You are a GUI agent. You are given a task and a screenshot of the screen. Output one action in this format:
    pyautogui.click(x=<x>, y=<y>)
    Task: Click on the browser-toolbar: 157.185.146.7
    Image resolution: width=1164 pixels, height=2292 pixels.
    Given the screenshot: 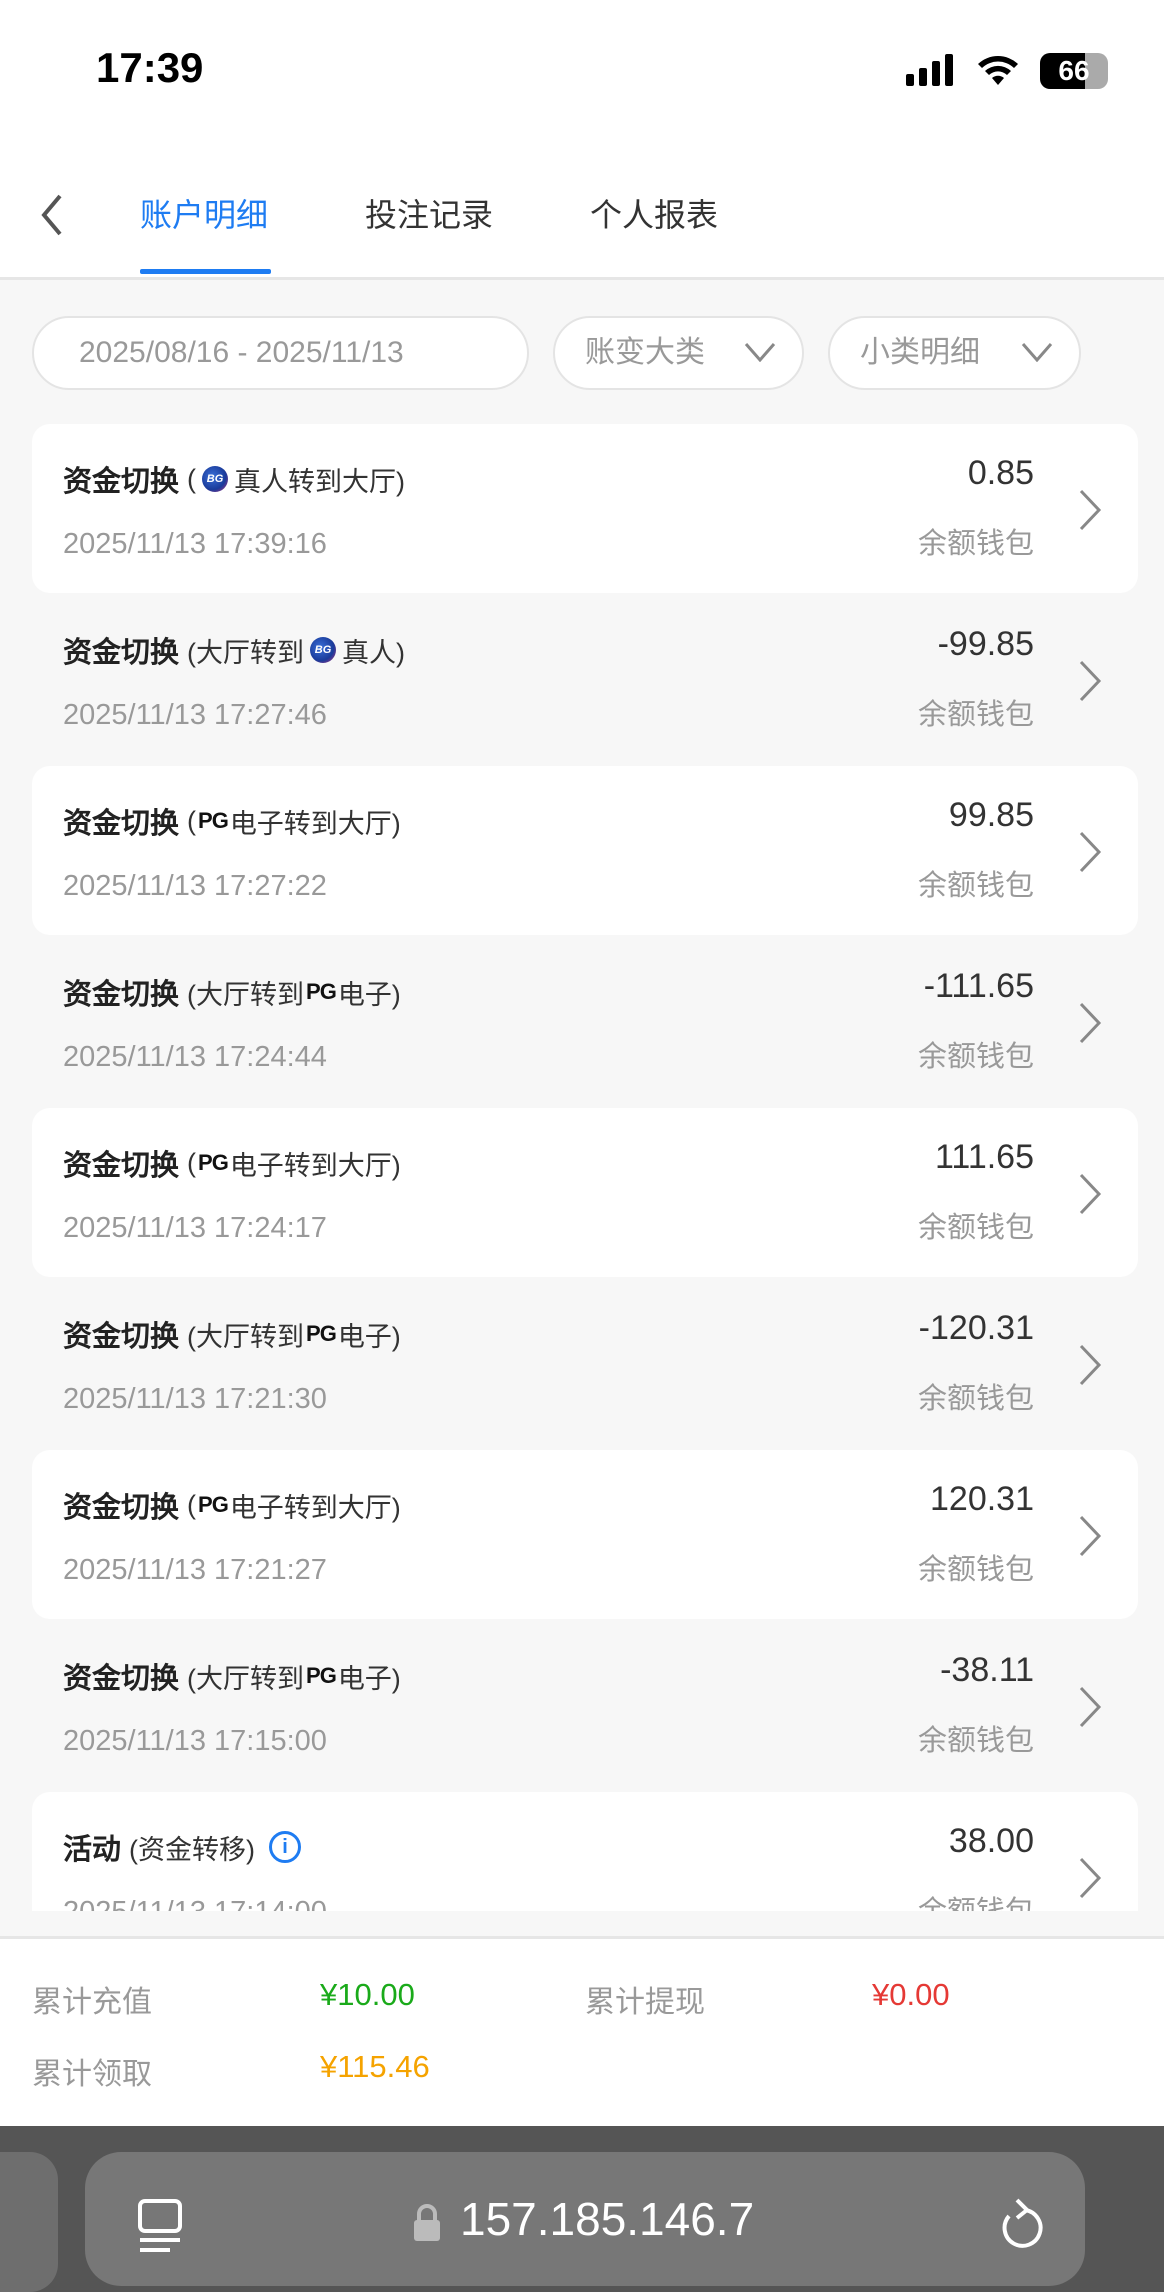 What is the action you would take?
    pyautogui.click(x=582, y=2209)
    